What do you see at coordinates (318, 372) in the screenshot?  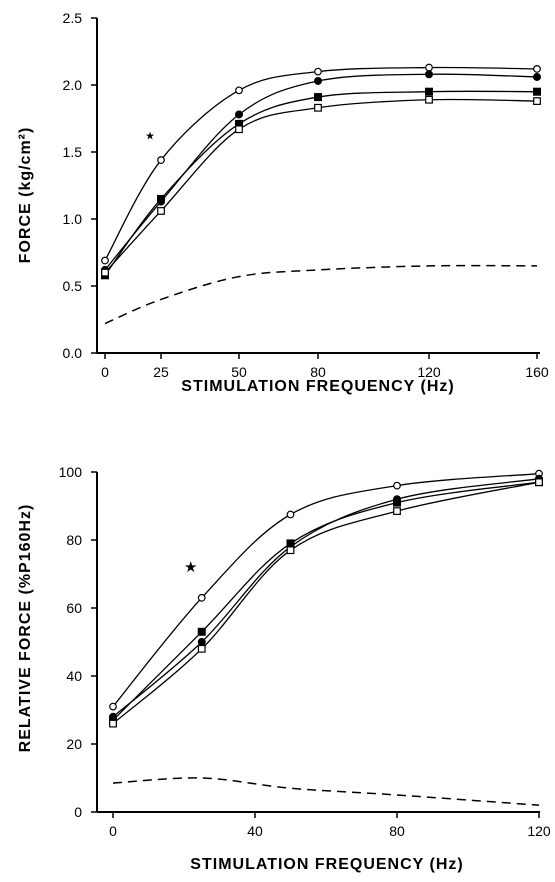 I see `force-chart-x-tick-label: 80` at bounding box center [318, 372].